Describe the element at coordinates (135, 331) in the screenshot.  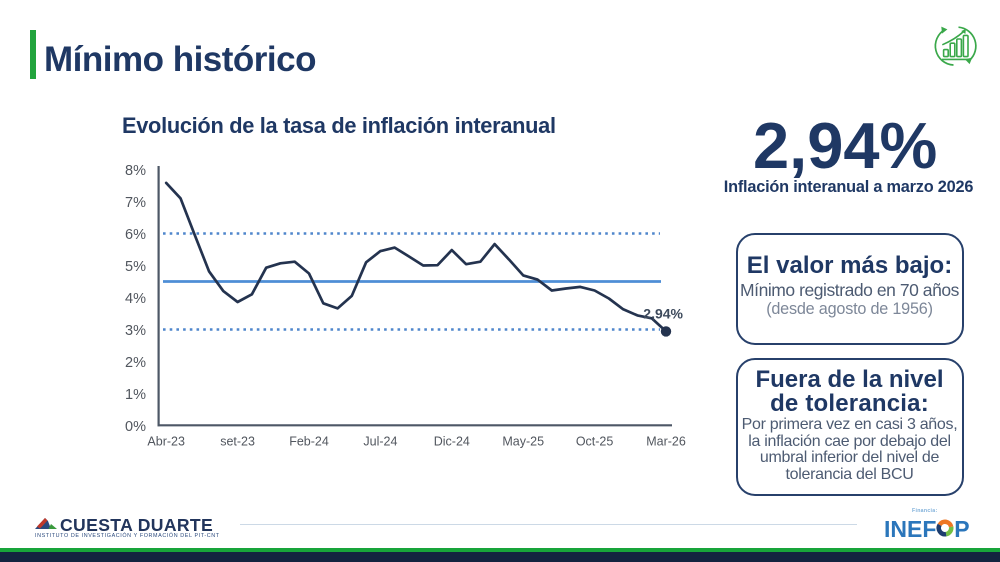
I see `svg-text: 3%` at that location.